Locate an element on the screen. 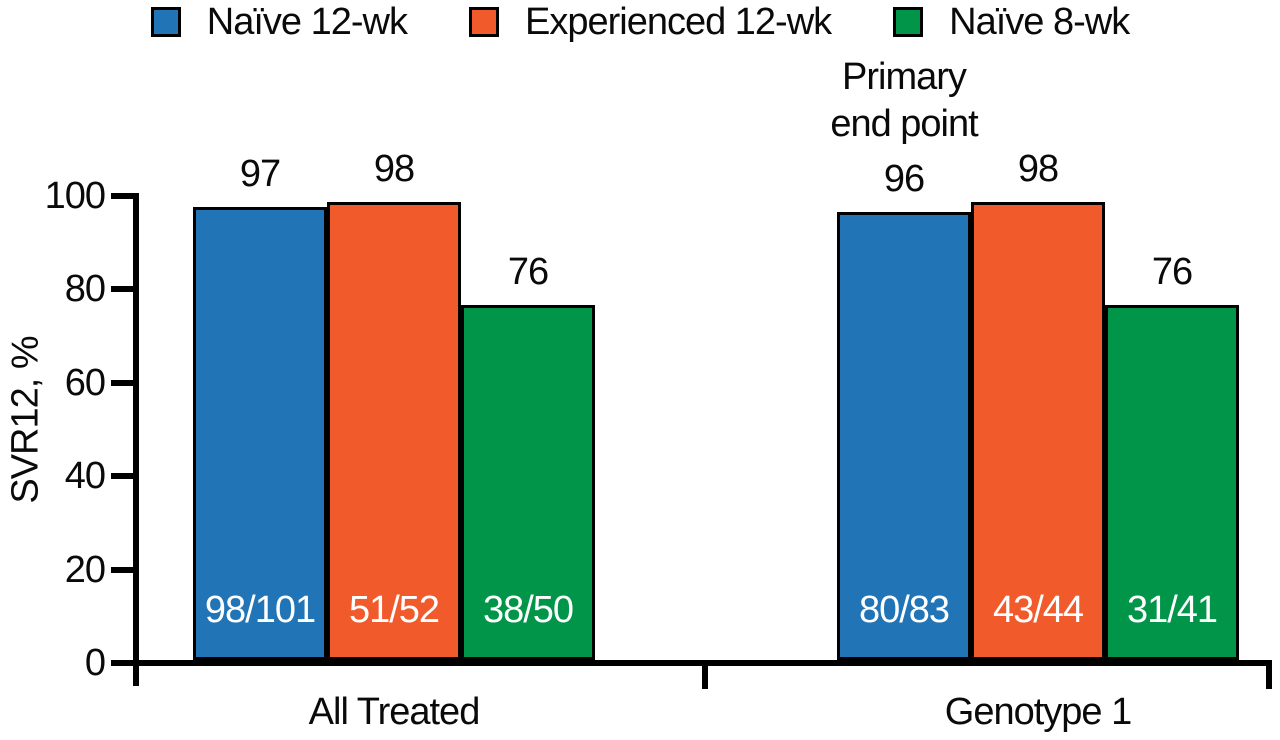  chart-legend: Naïve 12-wk Experienced 12-wk Naïve 8-wk is located at coordinates (640, 22).